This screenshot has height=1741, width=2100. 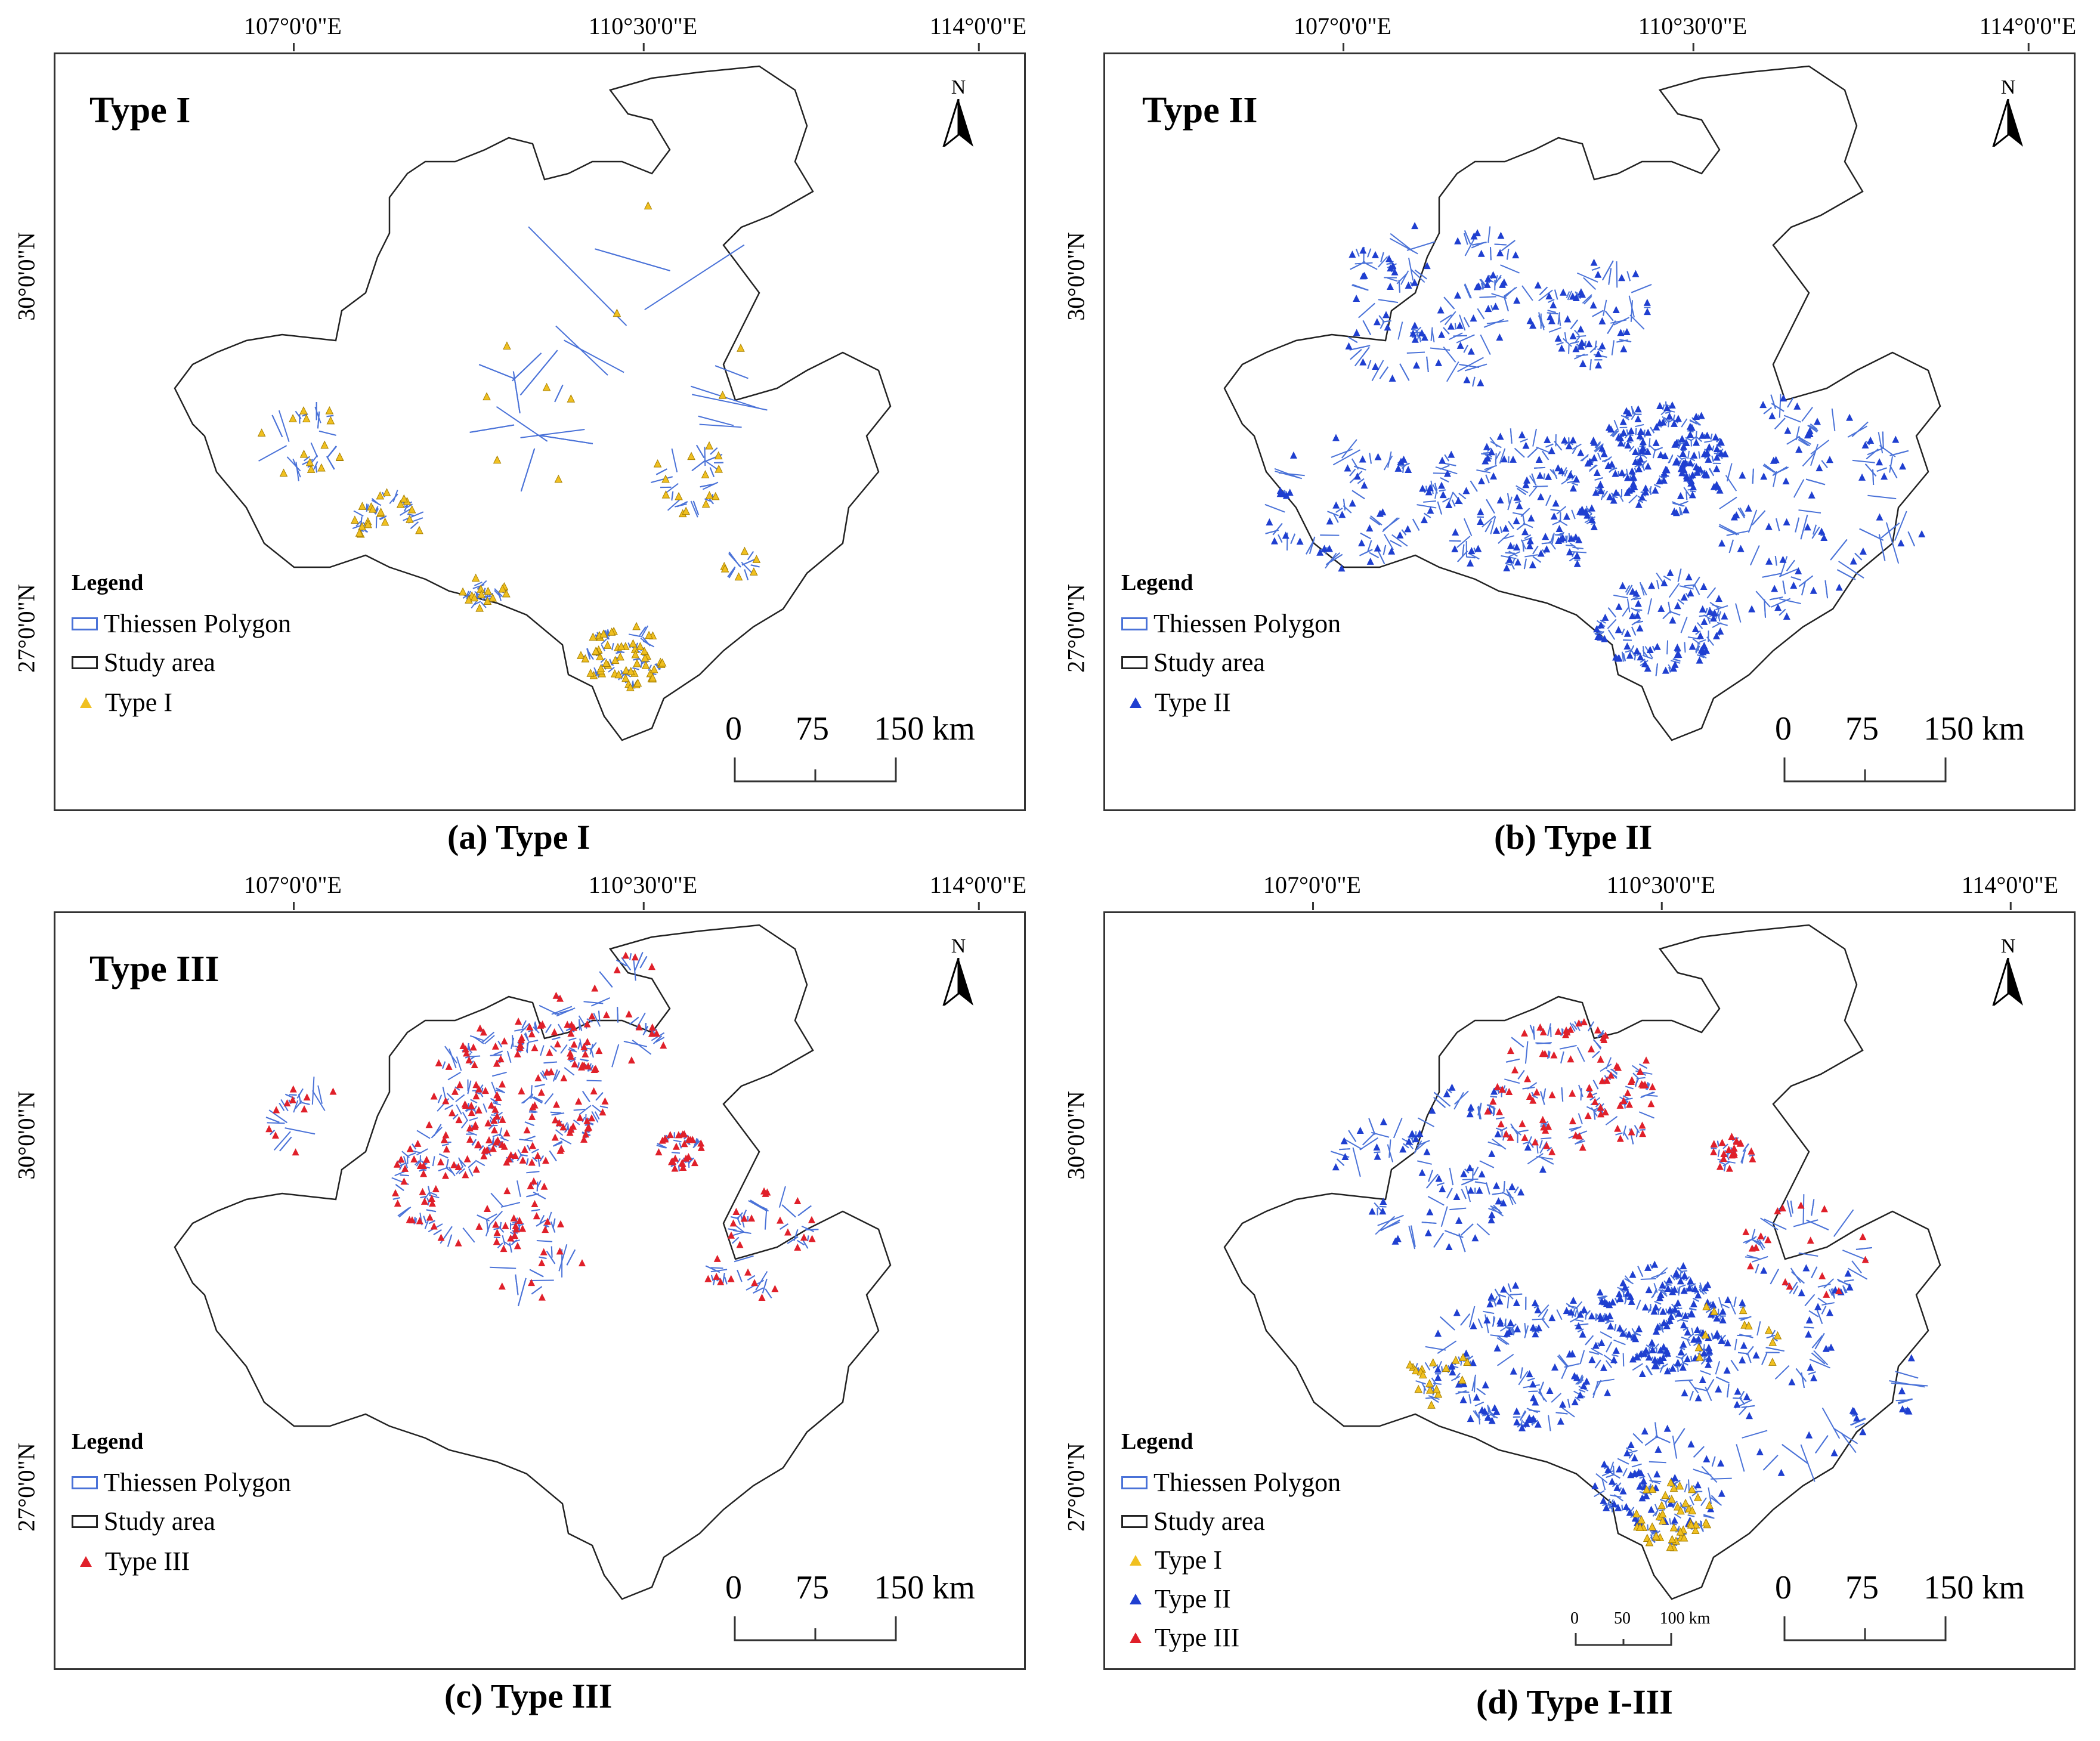 What do you see at coordinates (85, 1482) in the screenshot?
I see `polygon-swatch` at bounding box center [85, 1482].